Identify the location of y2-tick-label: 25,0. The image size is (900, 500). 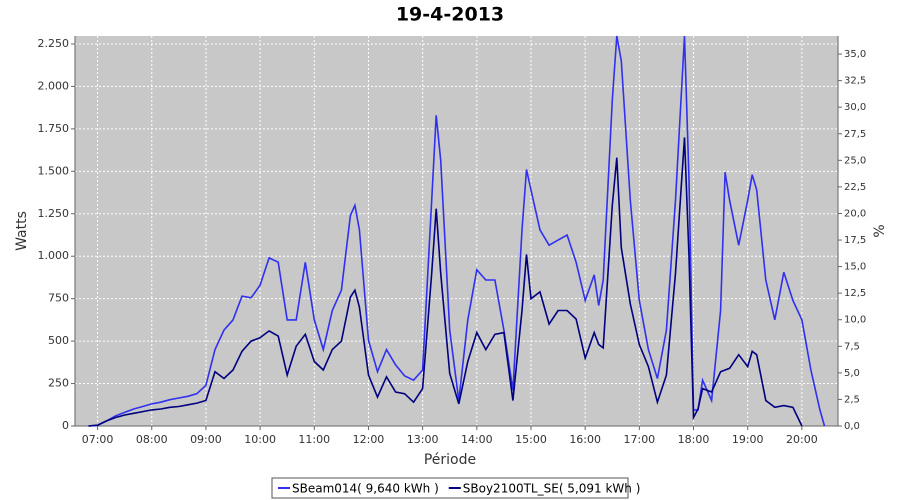
(855, 160).